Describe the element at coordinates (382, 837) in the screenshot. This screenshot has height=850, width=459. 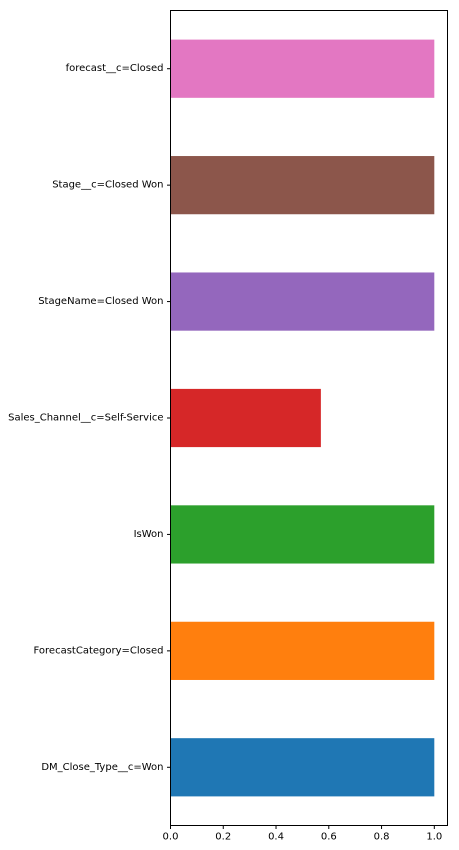
I see `x-tick-label: 0.8` at that location.